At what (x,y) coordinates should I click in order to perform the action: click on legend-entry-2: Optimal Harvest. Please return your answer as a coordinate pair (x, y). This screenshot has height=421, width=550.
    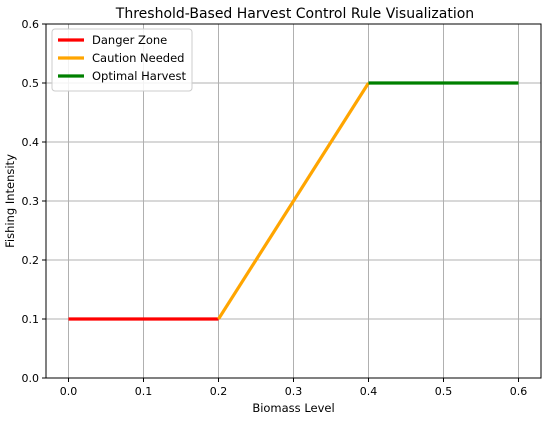
    Looking at the image, I should click on (139, 76).